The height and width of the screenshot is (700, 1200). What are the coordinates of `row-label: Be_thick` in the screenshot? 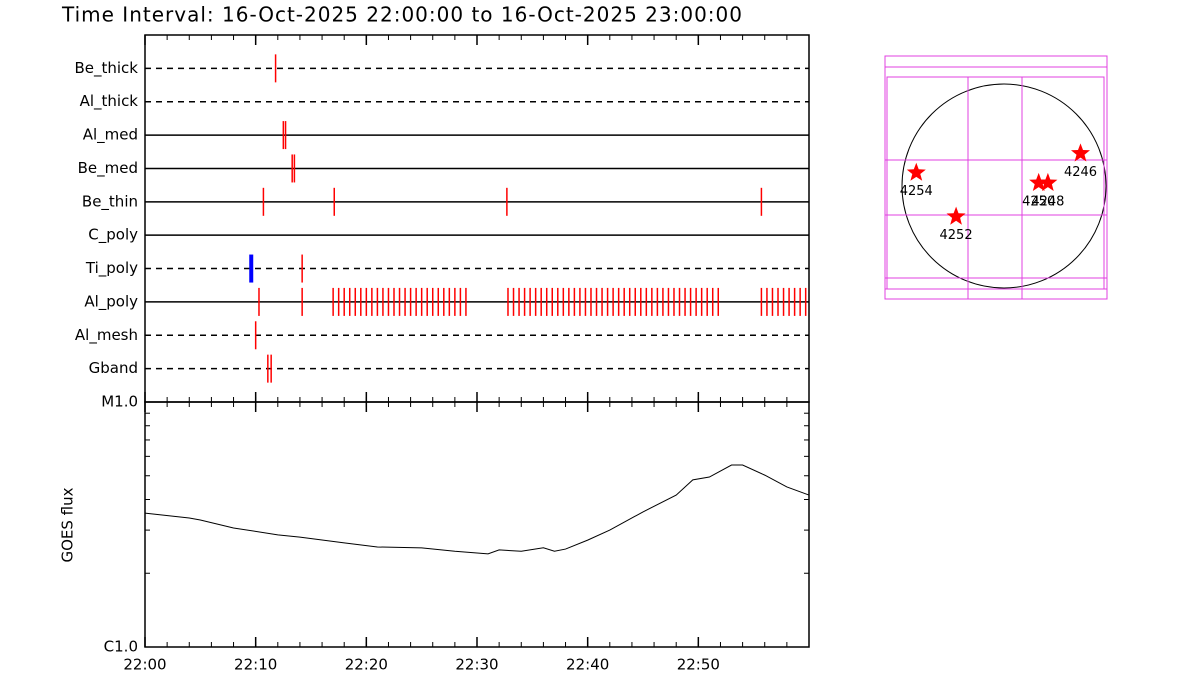 It's located at (106, 68).